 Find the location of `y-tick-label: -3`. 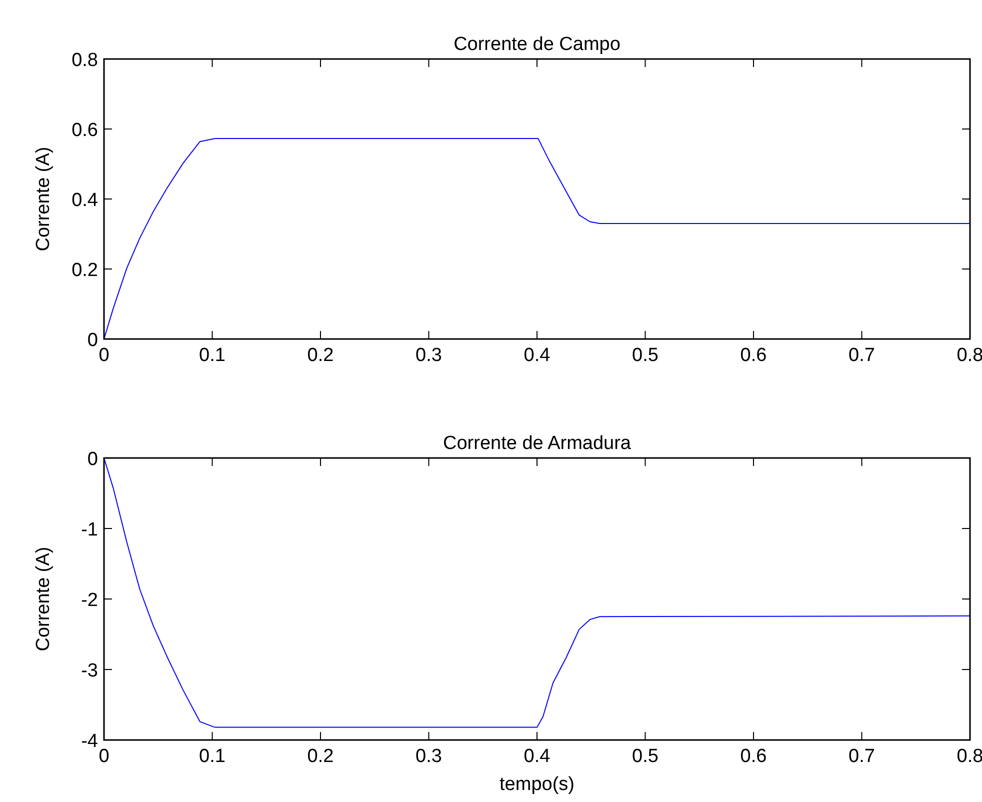

y-tick-label: -3 is located at coordinates (89, 671).